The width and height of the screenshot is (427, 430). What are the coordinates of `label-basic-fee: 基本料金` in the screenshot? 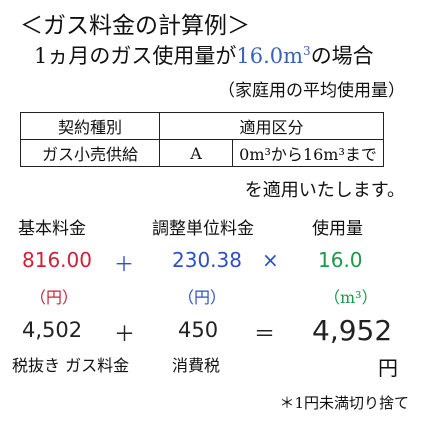 It's located at (52, 229).